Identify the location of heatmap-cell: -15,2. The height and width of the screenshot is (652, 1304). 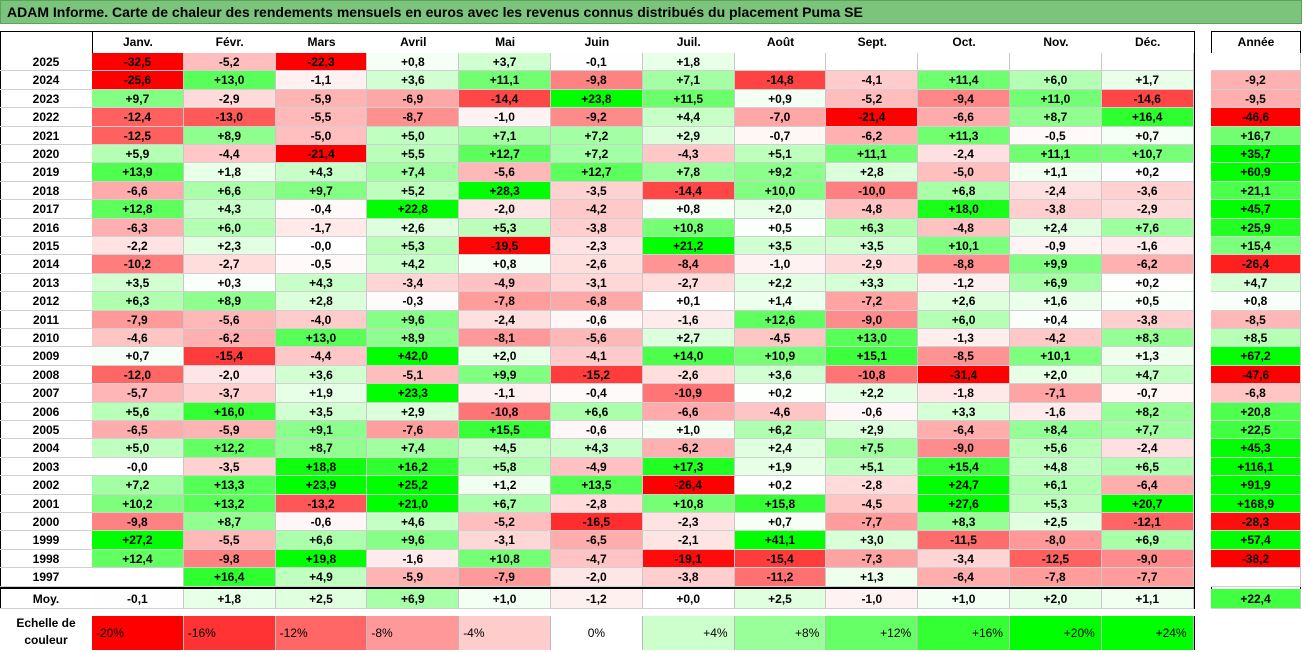
(597, 375).